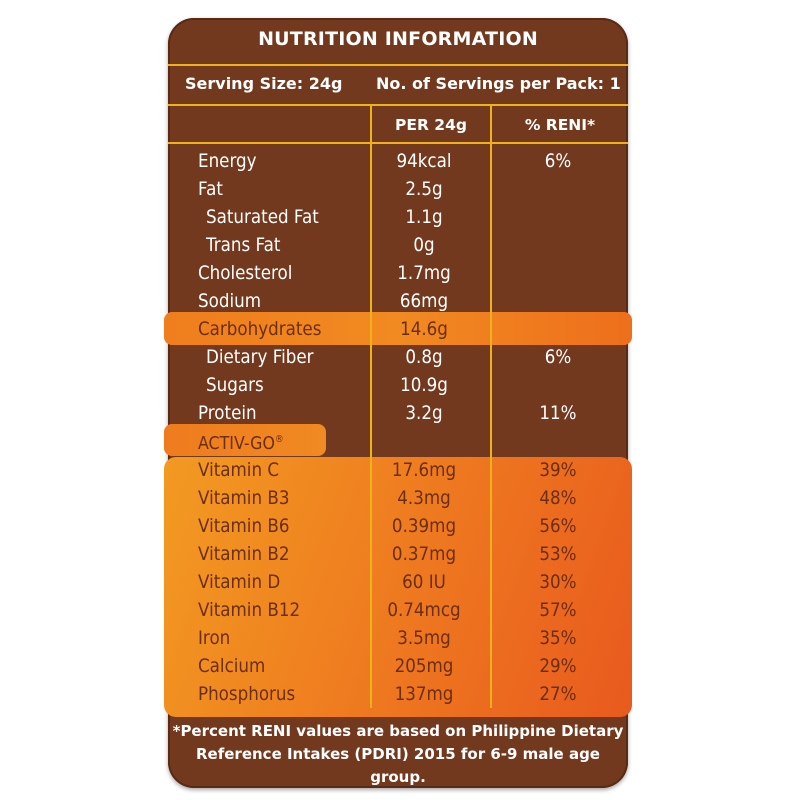  What do you see at coordinates (398, 189) in the screenshot?
I see `nutrient-row-fat: Fat 2.5g` at bounding box center [398, 189].